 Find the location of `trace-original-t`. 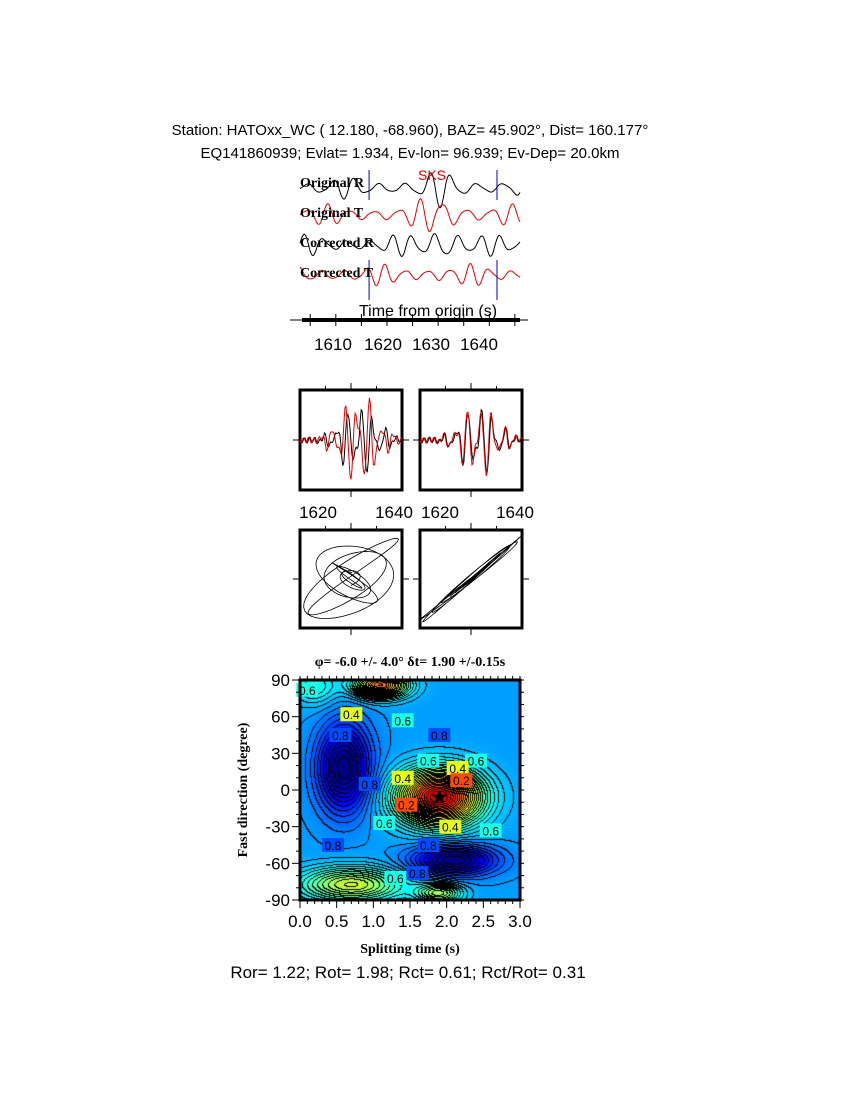

trace-original-t is located at coordinates (410, 215).